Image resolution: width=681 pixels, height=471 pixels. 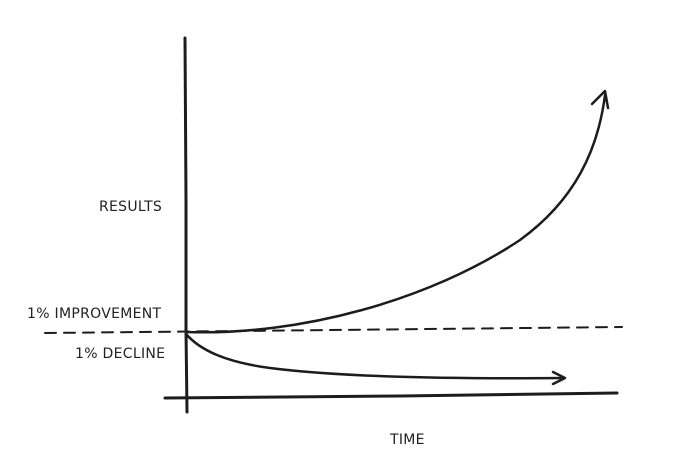 I want to click on decline-curve, so click(x=374, y=356).